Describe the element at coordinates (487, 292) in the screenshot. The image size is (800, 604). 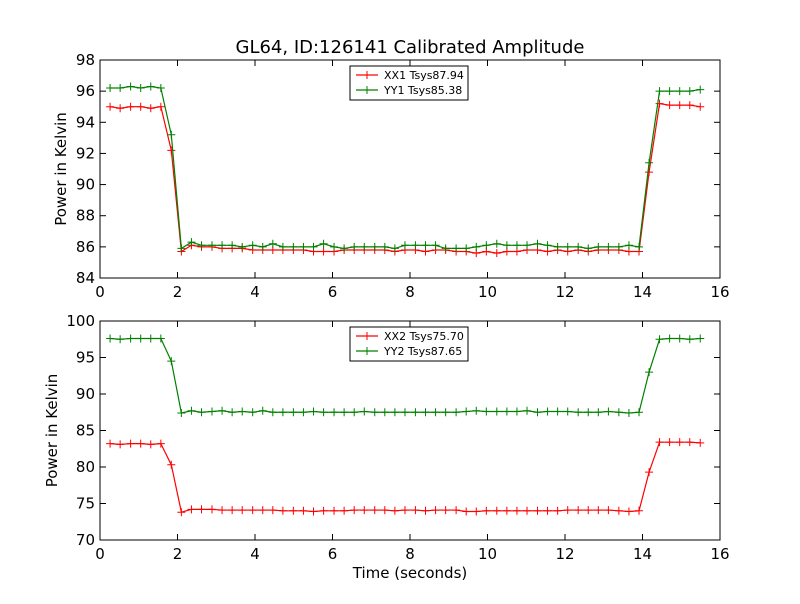
I see `x-tick-label: 10` at that location.